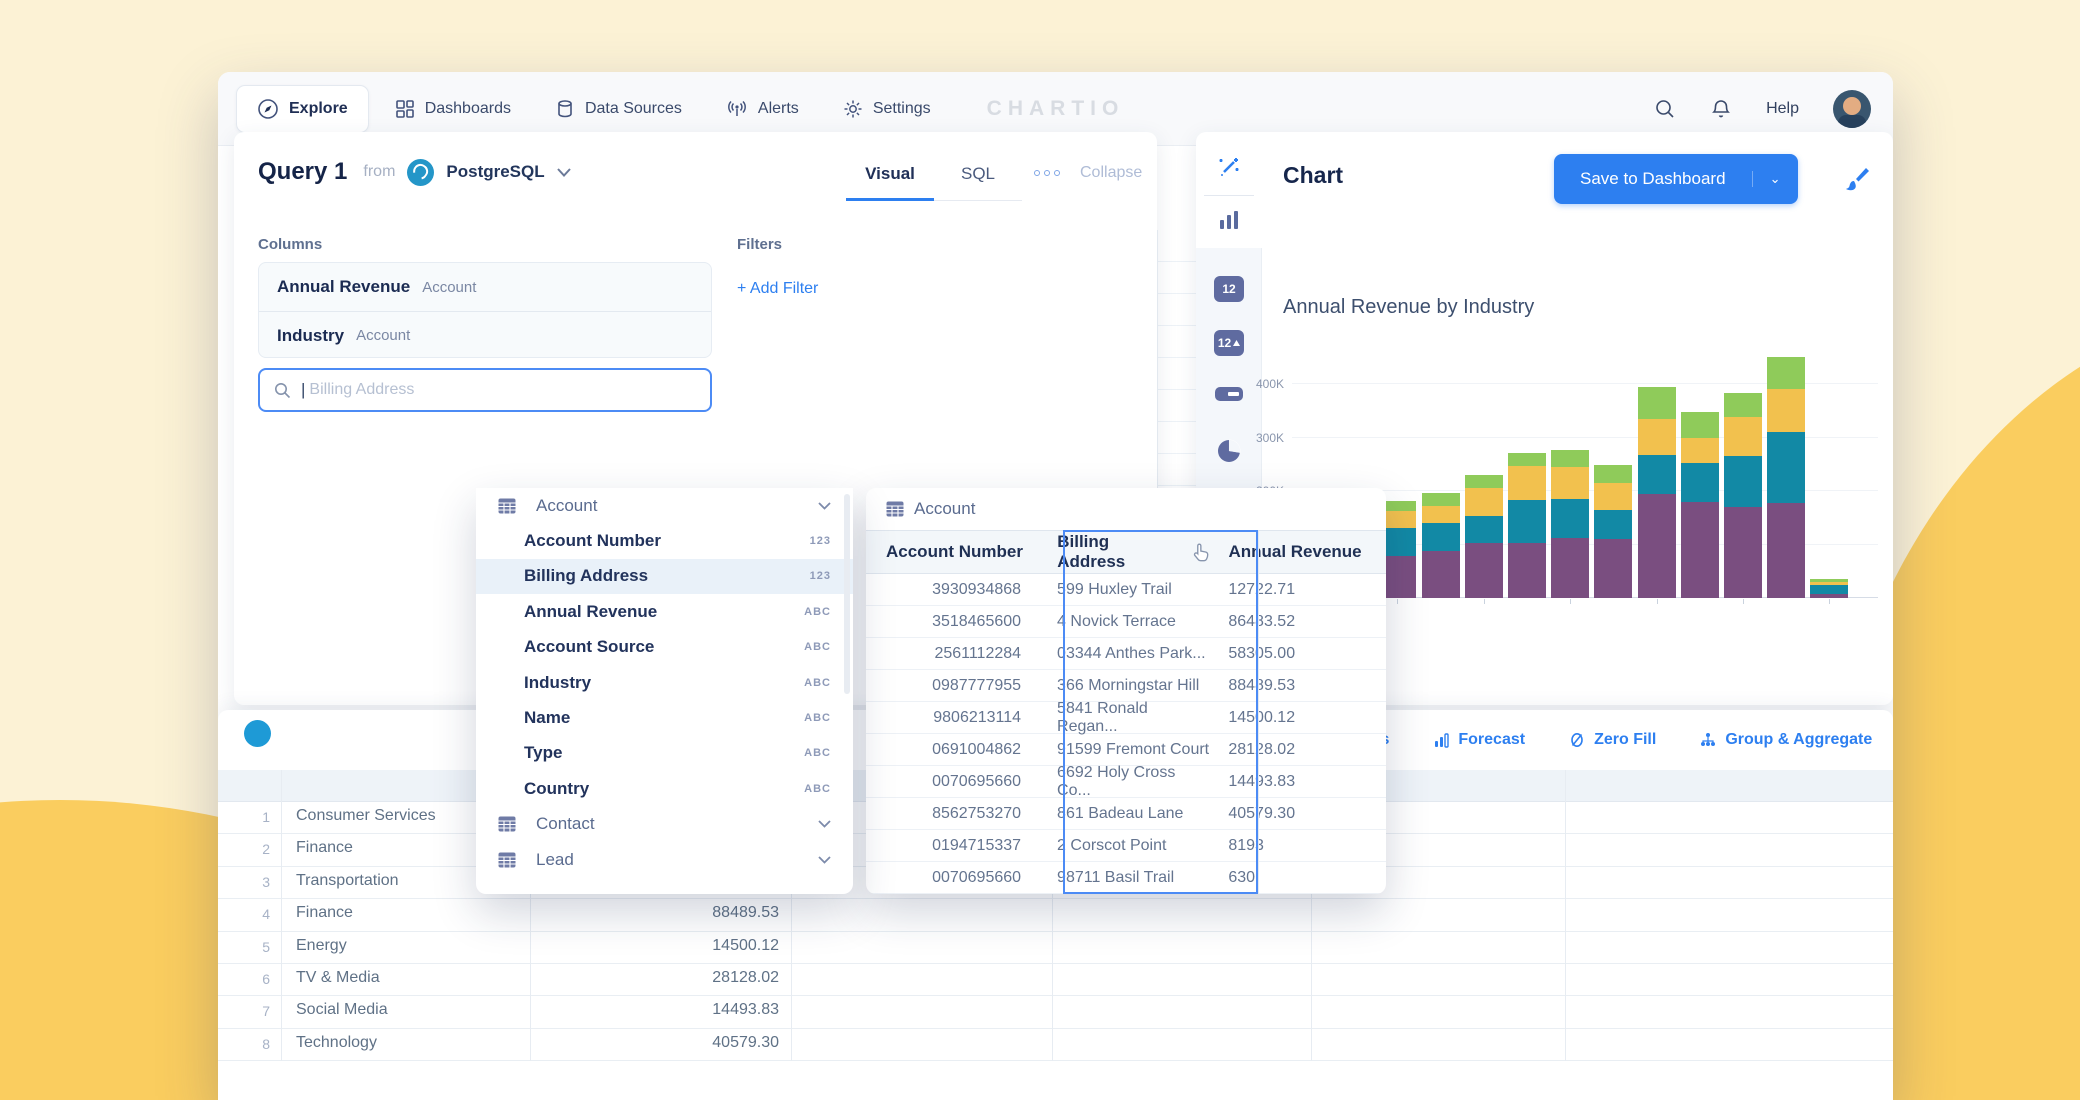 Image resolution: width=2080 pixels, height=1100 pixels. I want to click on table-row: 5 Energy 14500.12, so click(1055, 948).